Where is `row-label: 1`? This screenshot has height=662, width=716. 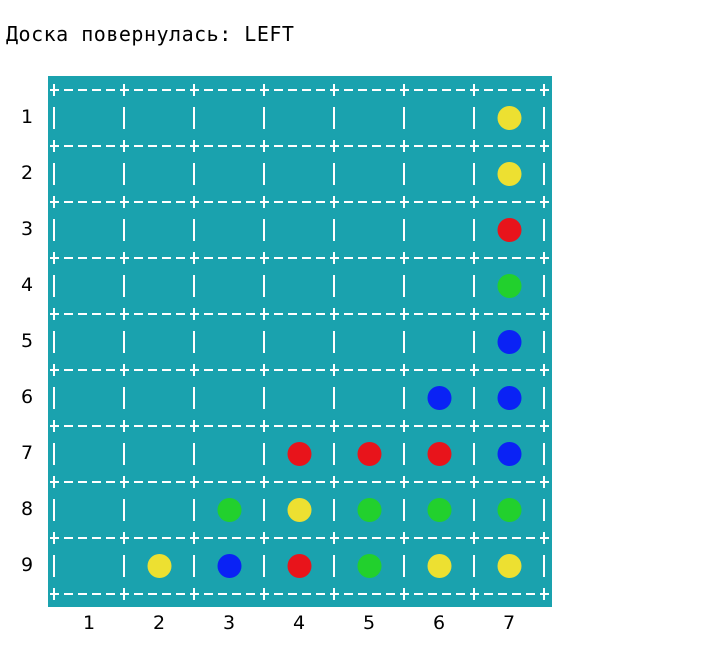
row-label: 1 is located at coordinates (27, 117).